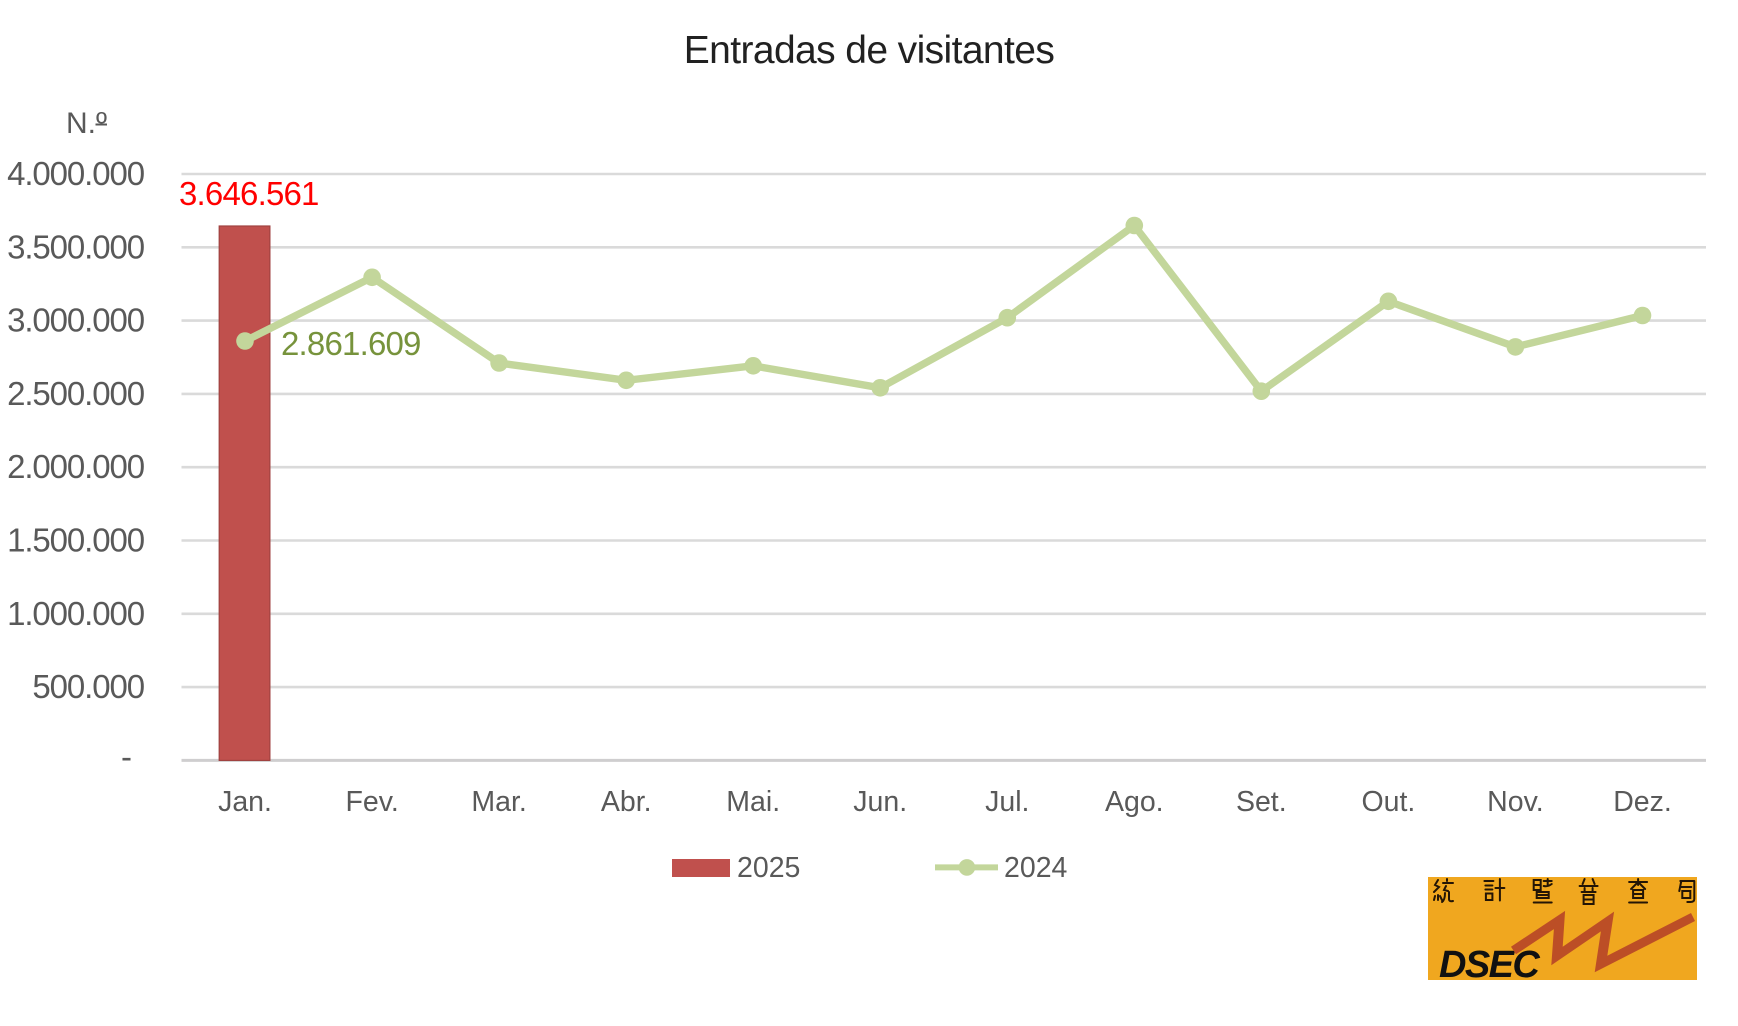 This screenshot has width=1738, height=1026. Describe the element at coordinates (1261, 802) in the screenshot. I see `svg-text: Set.` at that location.